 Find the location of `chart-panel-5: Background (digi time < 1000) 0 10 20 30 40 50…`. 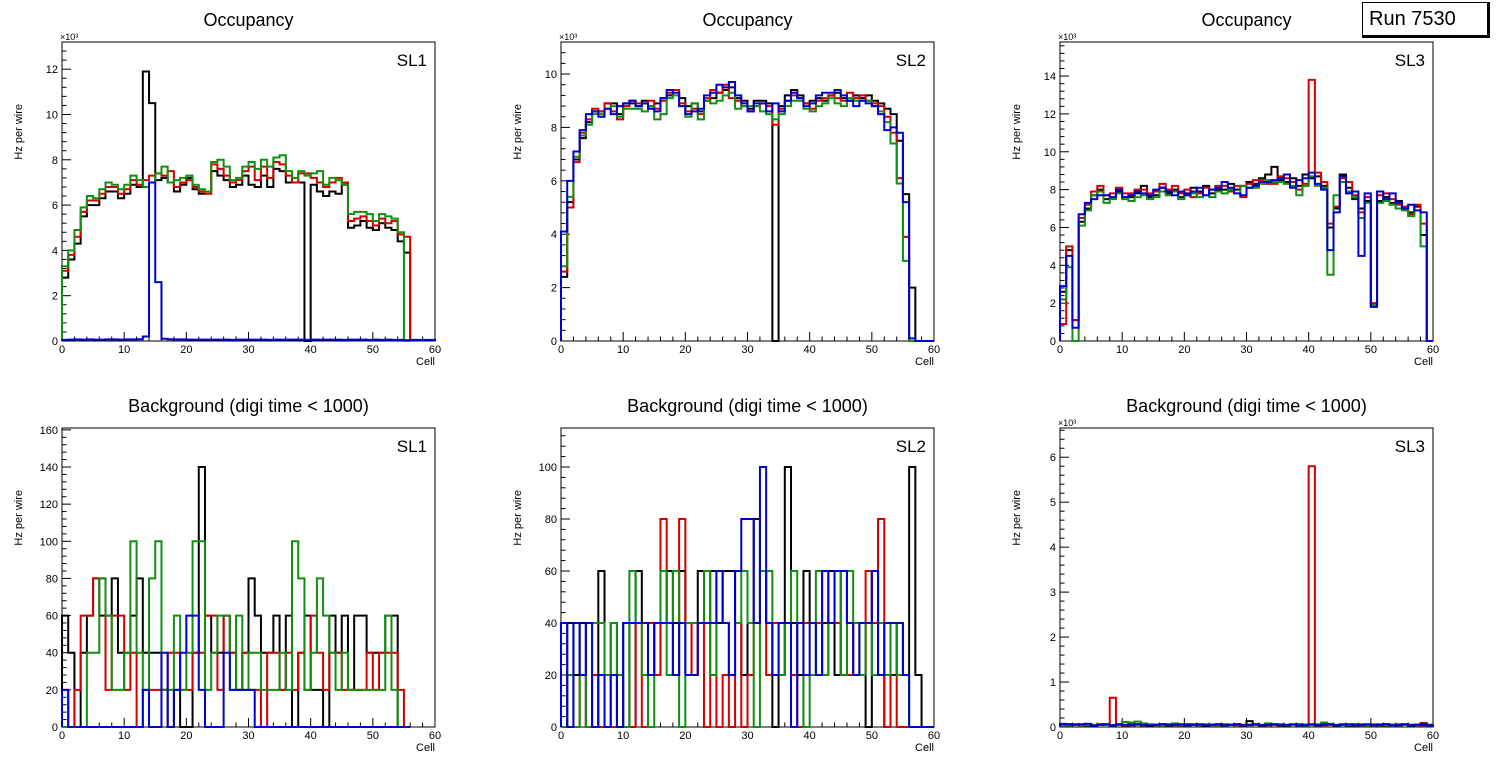

chart-panel-5: Background (digi time < 1000) 0 10 20 30 40 50… is located at coordinates (726, 575).